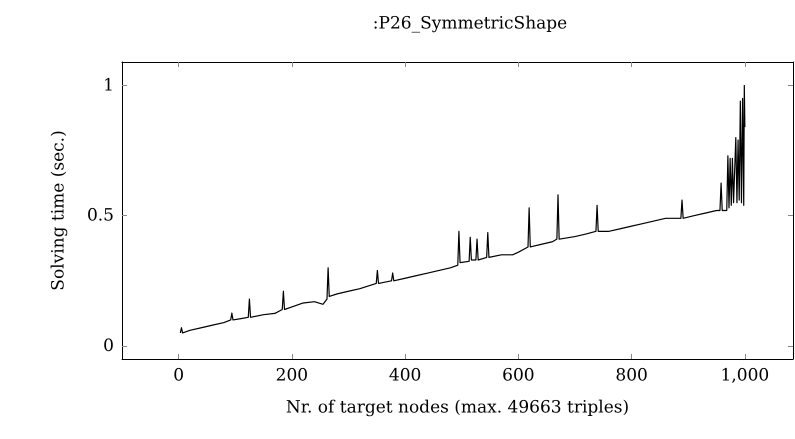 This screenshot has width=795, height=439. Describe the element at coordinates (108, 346) in the screenshot. I see `y-tick-label: 0` at that location.